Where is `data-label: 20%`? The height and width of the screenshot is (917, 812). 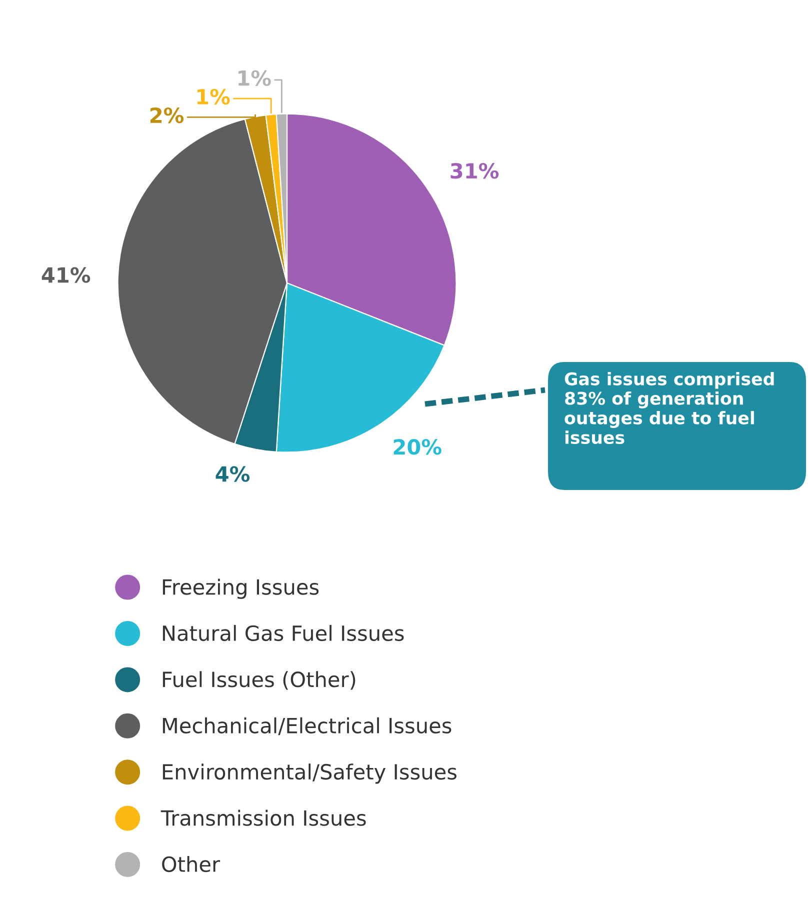 data-label: 20% is located at coordinates (418, 447).